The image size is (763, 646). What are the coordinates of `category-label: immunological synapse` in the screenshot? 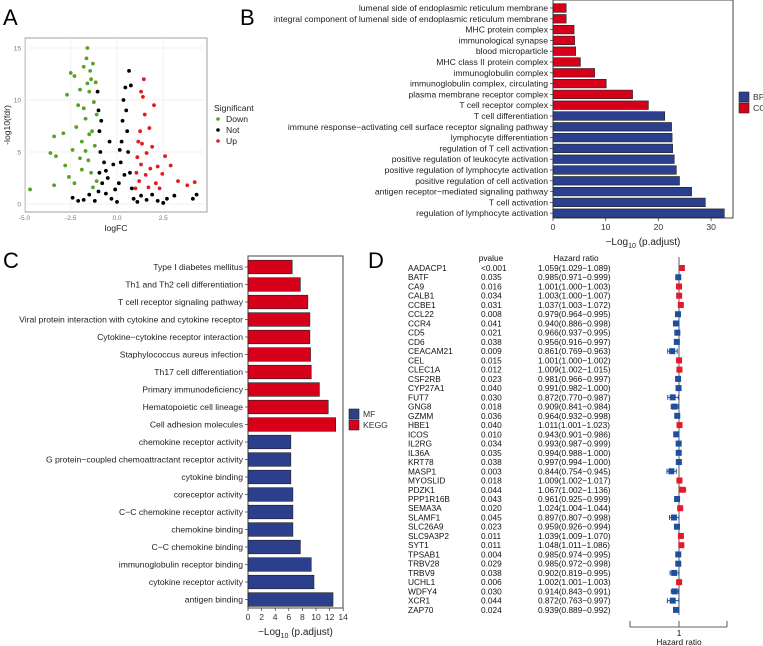 It's located at (504, 40).